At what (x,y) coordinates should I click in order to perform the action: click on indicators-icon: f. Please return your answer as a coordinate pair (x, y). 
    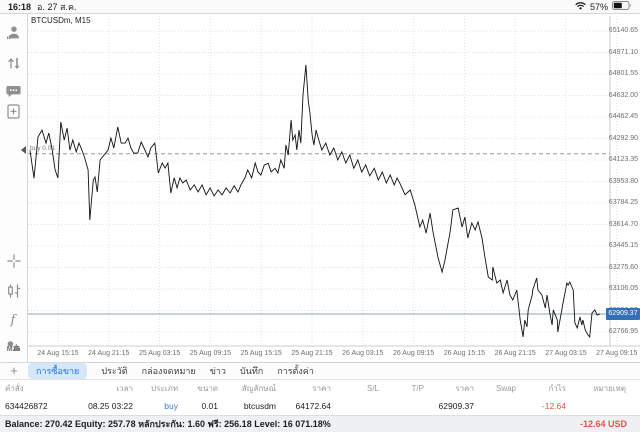
    Looking at the image, I should click on (13, 319).